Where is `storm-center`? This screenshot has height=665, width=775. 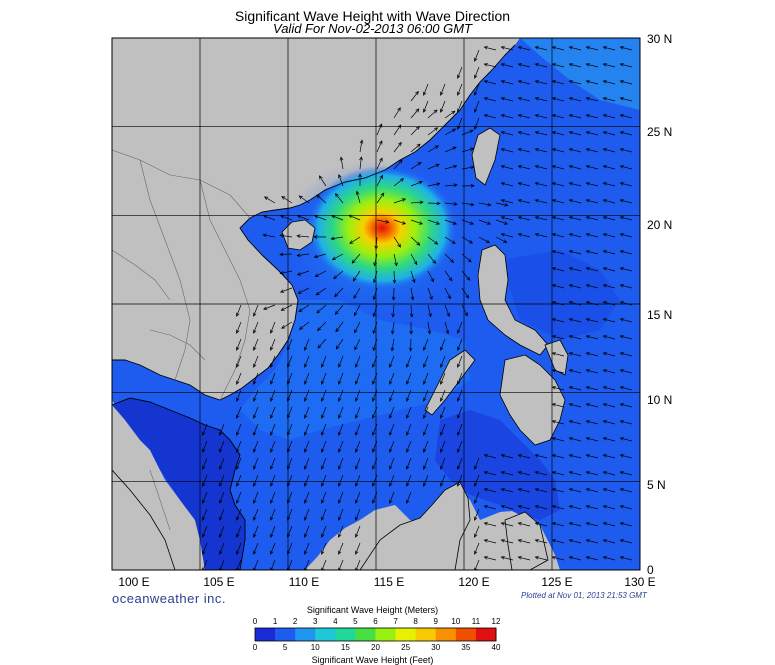 storm-center is located at coordinates (382, 228).